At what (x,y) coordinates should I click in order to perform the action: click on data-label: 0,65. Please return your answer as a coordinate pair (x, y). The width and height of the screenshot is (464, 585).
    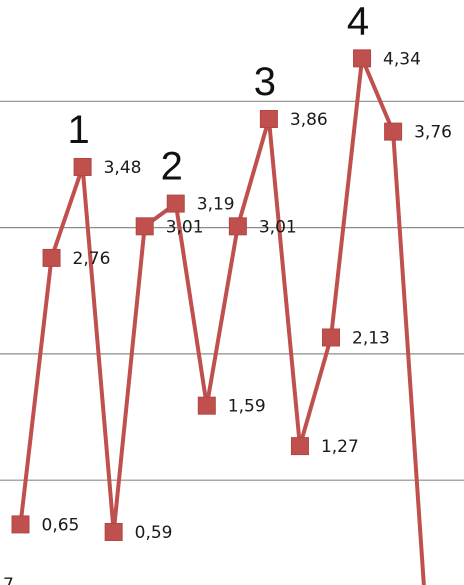
    Looking at the image, I should click on (61, 525).